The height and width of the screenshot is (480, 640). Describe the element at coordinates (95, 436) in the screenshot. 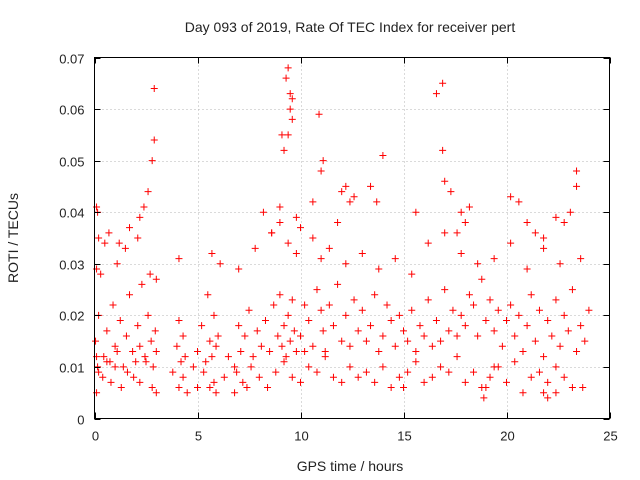

I see `x-tick-label: 0` at that location.